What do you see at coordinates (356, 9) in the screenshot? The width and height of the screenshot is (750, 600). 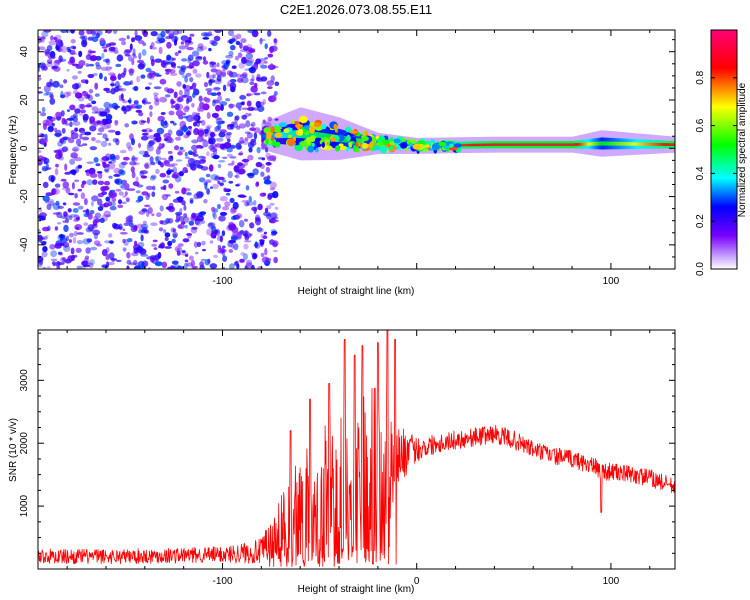 I see `figure-title: C2E1.2026.073.08.55.E11` at bounding box center [356, 9].